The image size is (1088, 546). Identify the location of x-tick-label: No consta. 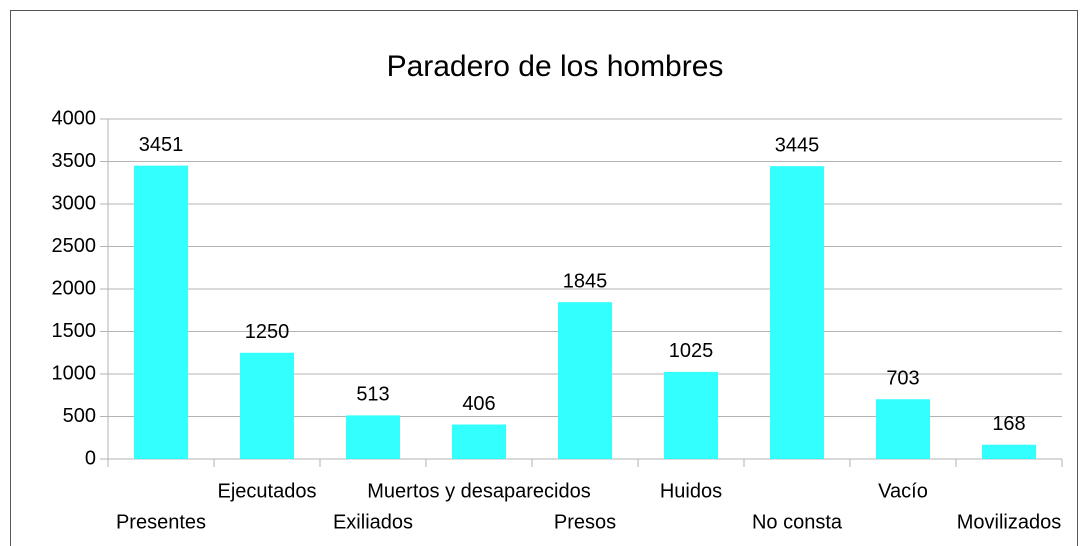
(797, 522).